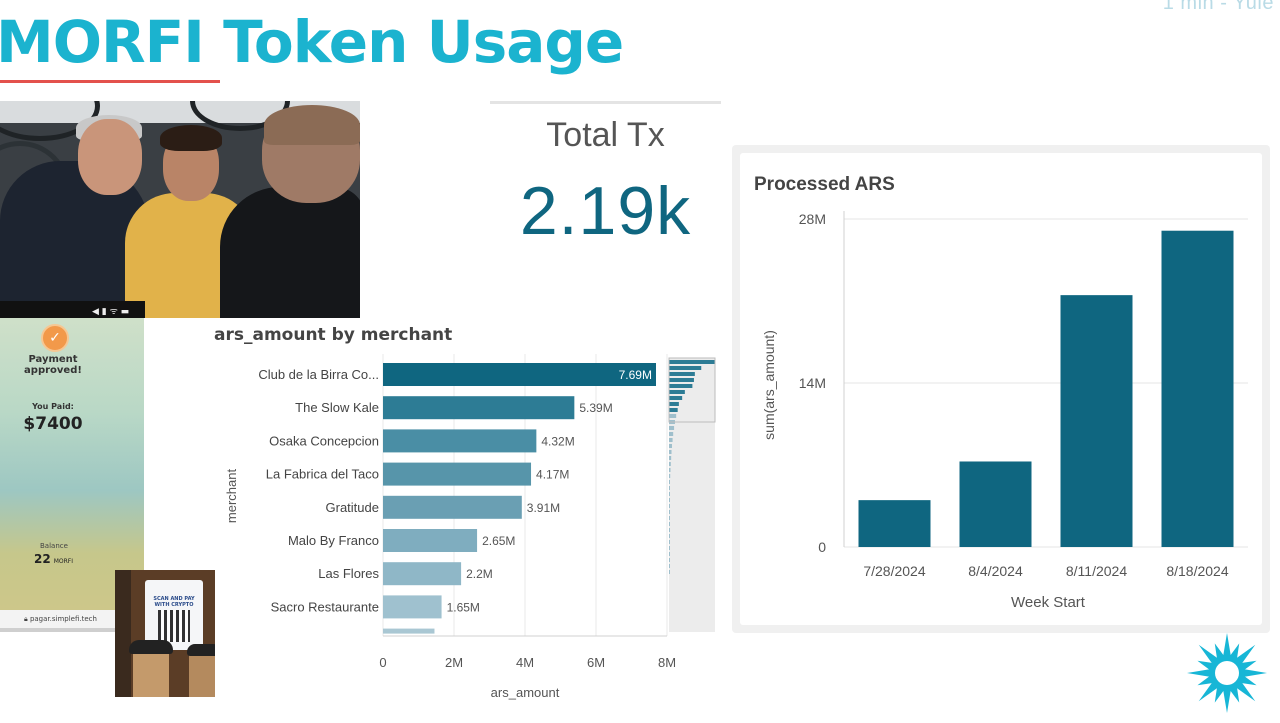 The width and height of the screenshot is (1280, 723). I want to click on photo-status-bar, so click(72, 309).